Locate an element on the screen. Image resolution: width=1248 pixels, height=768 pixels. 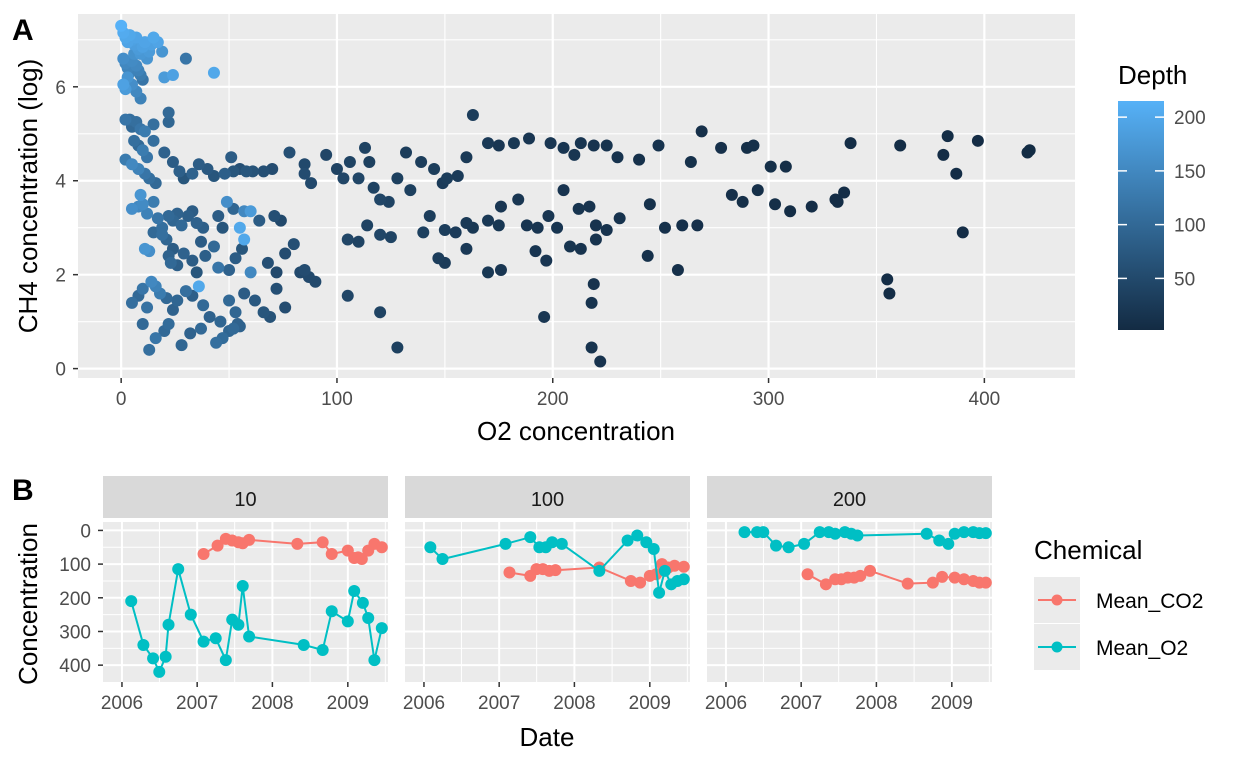
y-tick-label: 4 is located at coordinates (60, 182).